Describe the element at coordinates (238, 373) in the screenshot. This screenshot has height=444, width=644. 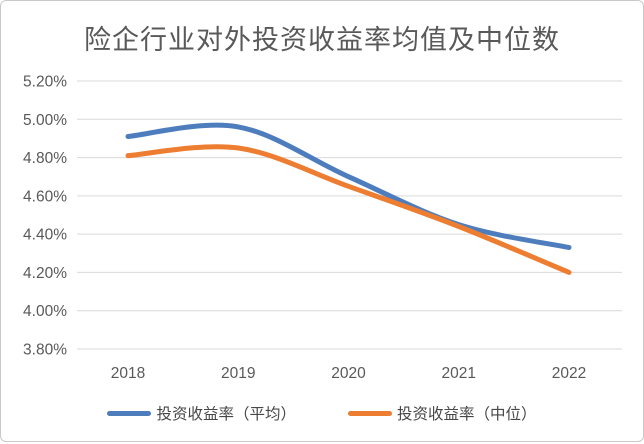
I see `x-tick-label: 2019` at that location.